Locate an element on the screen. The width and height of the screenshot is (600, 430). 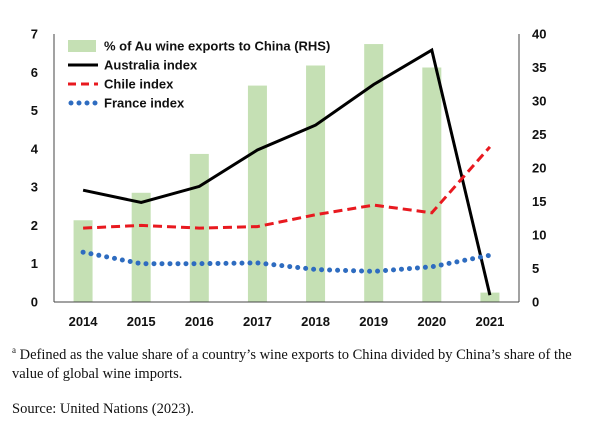
bar-2020 is located at coordinates (432, 184).